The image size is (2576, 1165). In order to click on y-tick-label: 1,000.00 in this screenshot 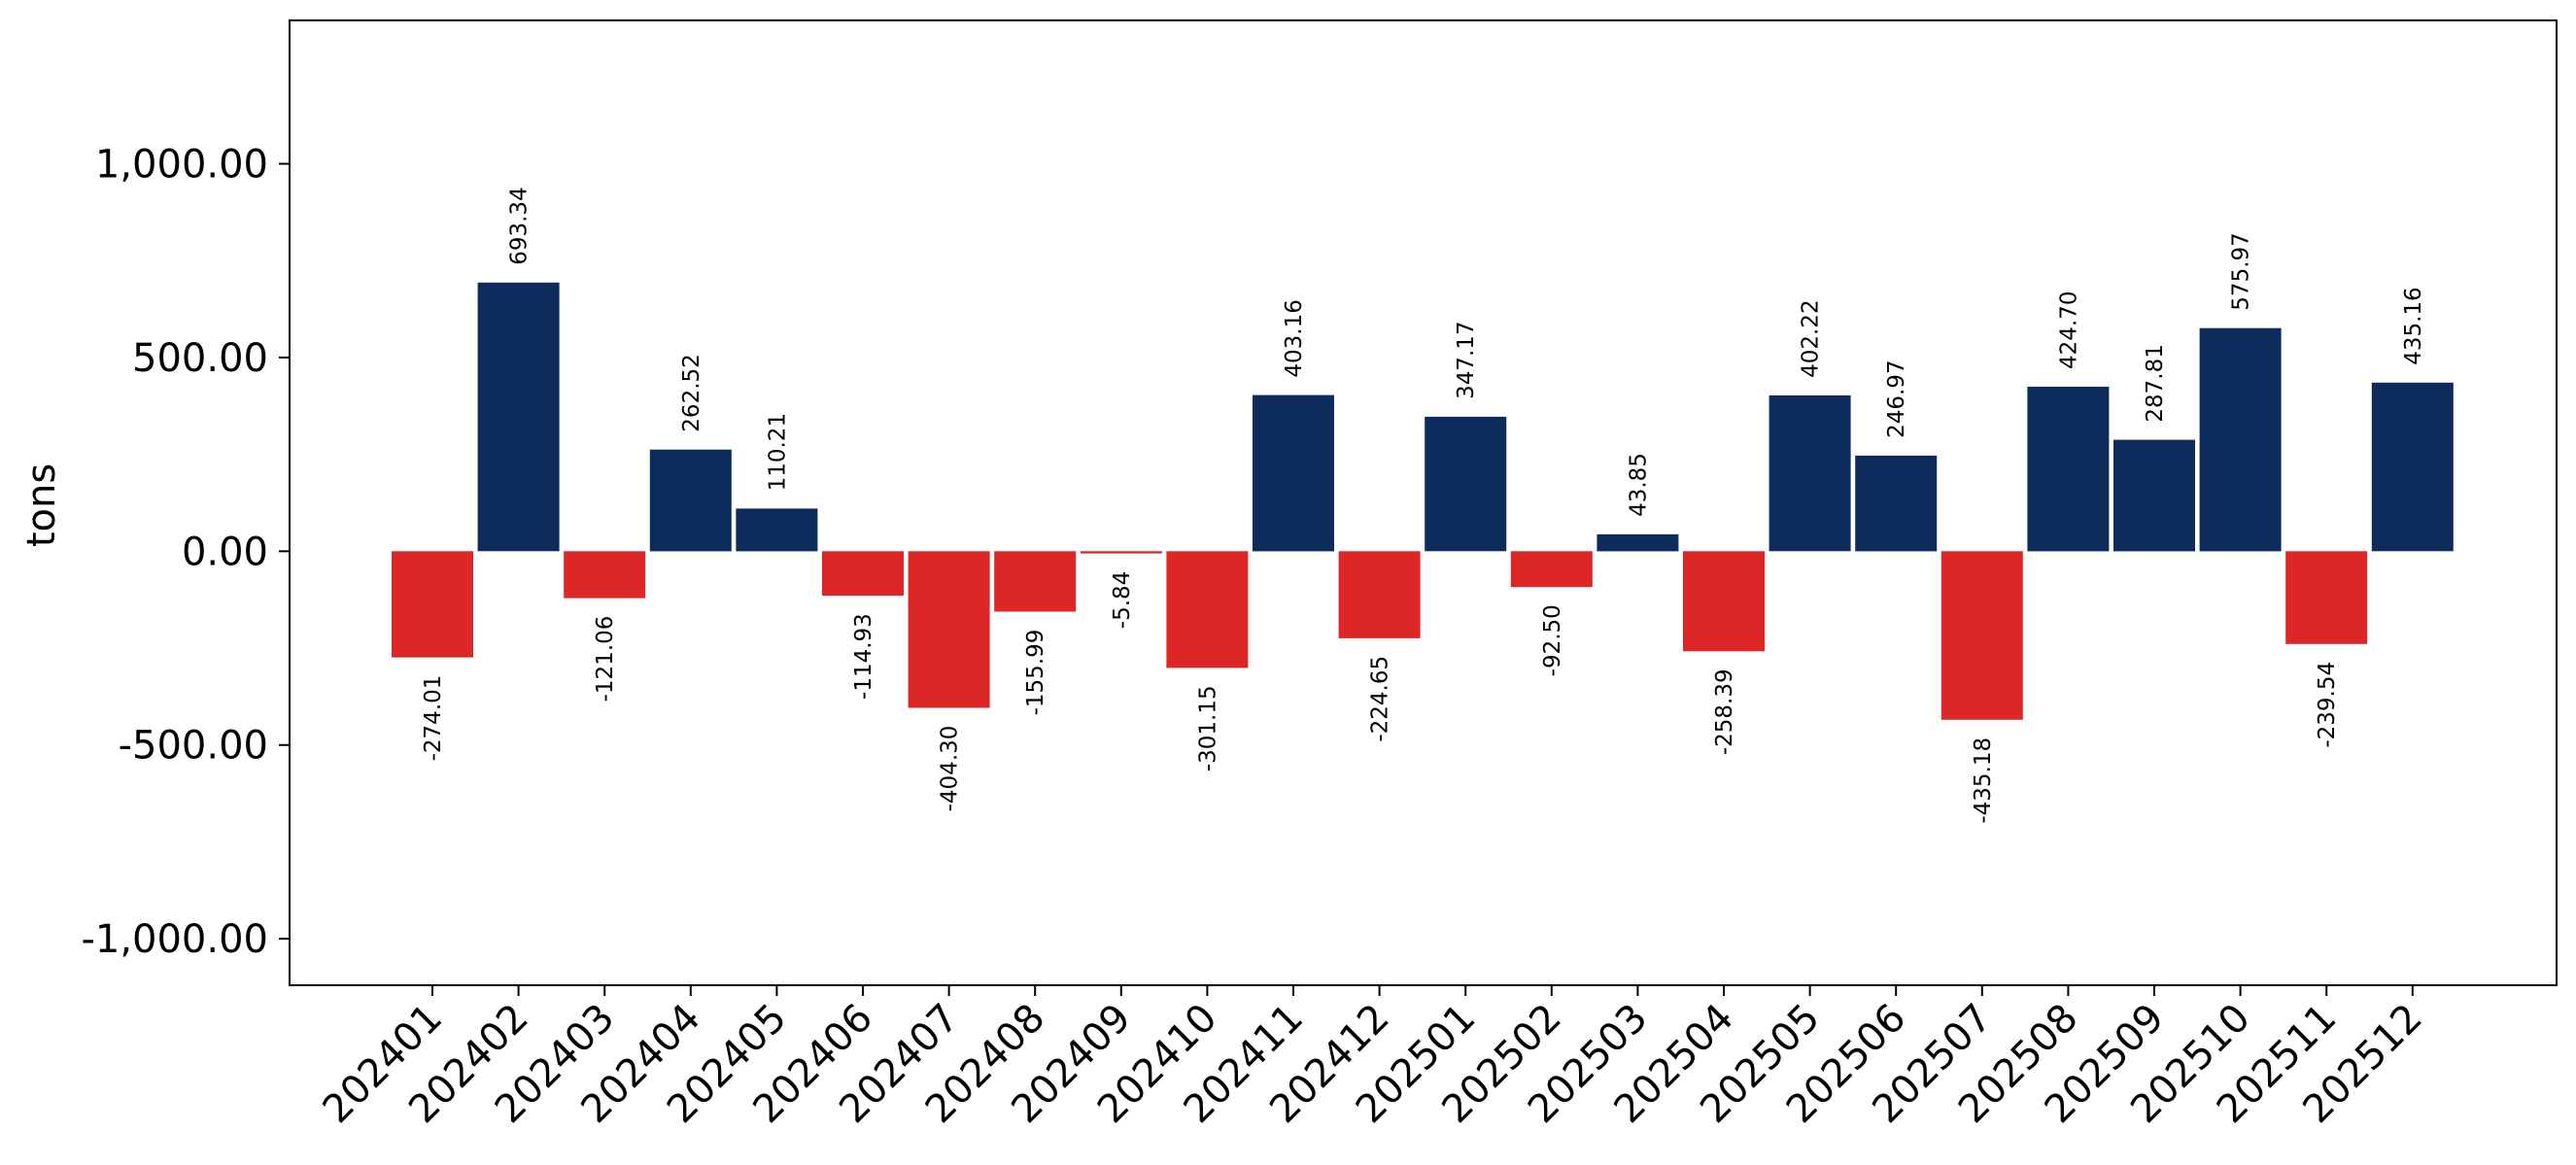, I will do `click(181, 165)`.